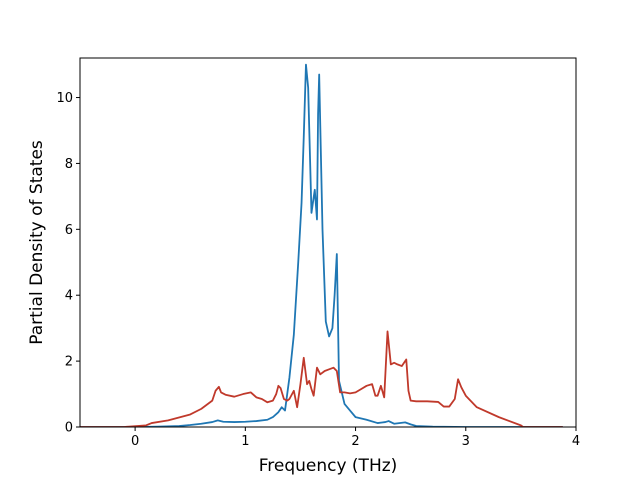 The height and width of the screenshot is (480, 640). Describe the element at coordinates (328, 466) in the screenshot. I see `x-axis-label: Frequency (THz)` at that location.